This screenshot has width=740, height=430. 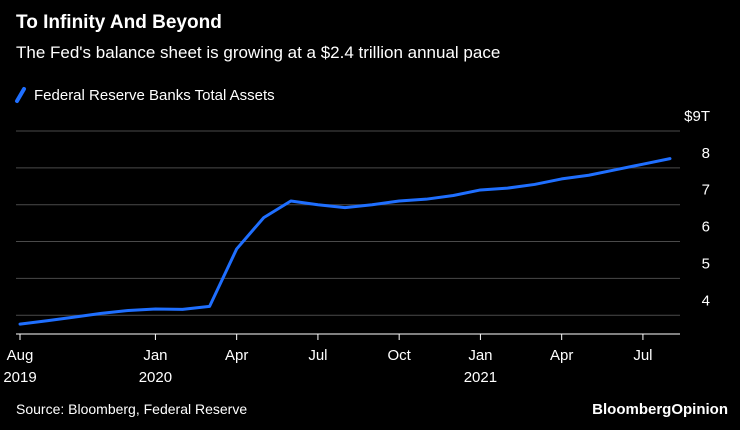 What do you see at coordinates (155, 377) in the screenshot?
I see `x-tick-year: 2020` at bounding box center [155, 377].